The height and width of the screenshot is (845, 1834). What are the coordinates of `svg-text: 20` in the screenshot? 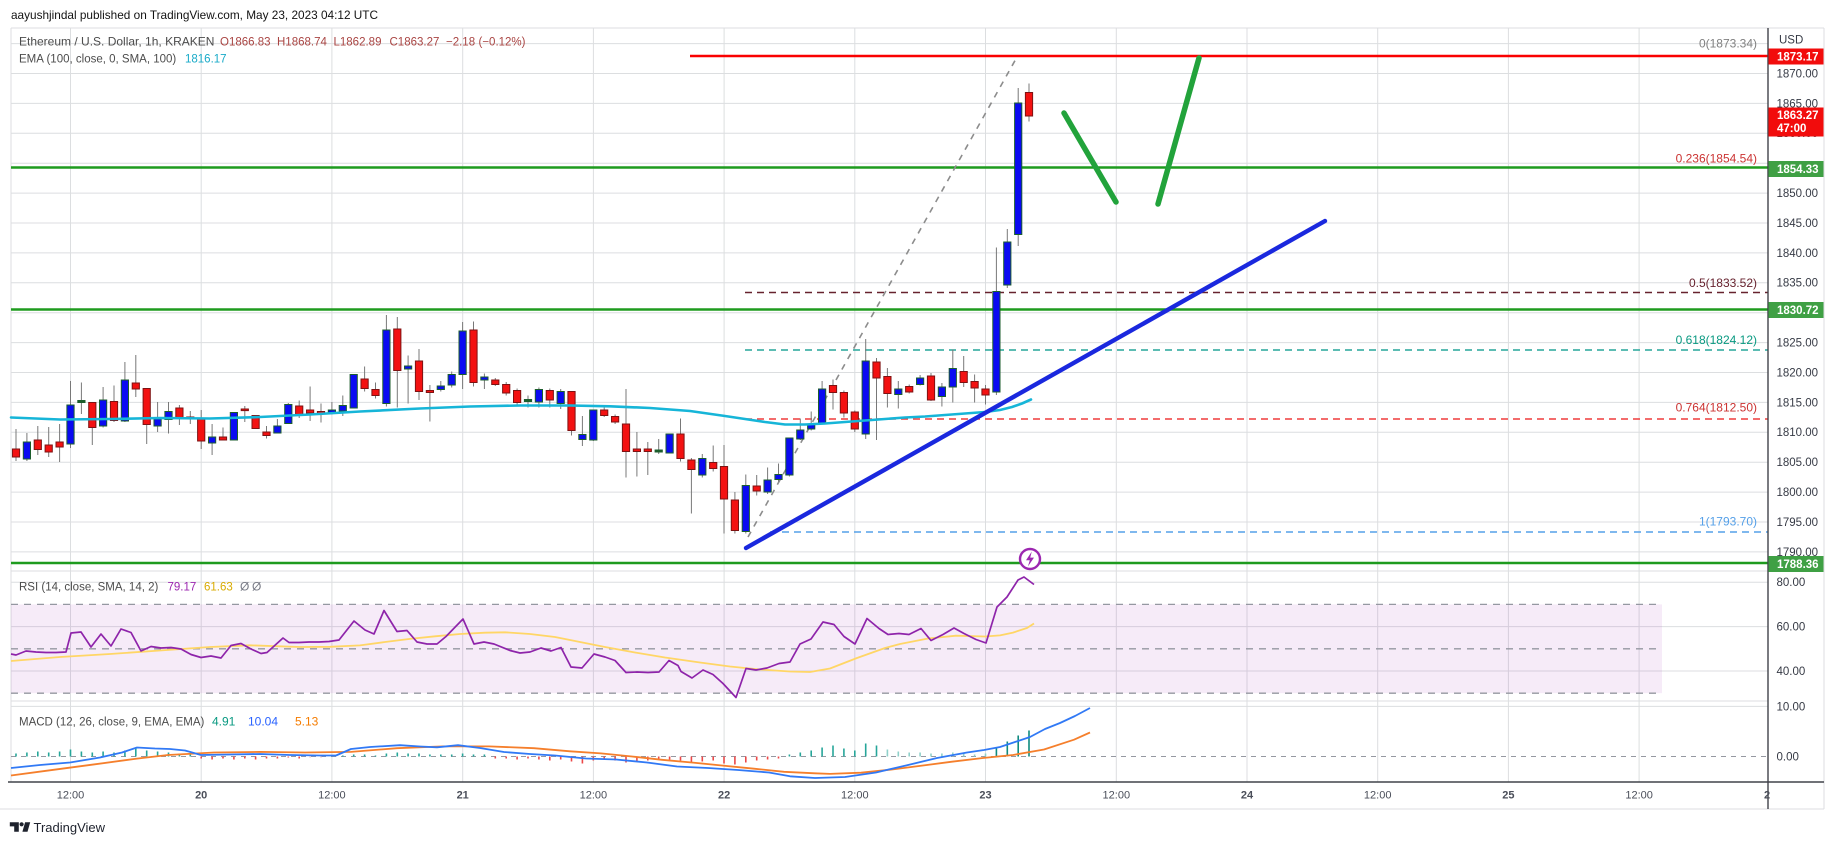 It's located at (201, 796).